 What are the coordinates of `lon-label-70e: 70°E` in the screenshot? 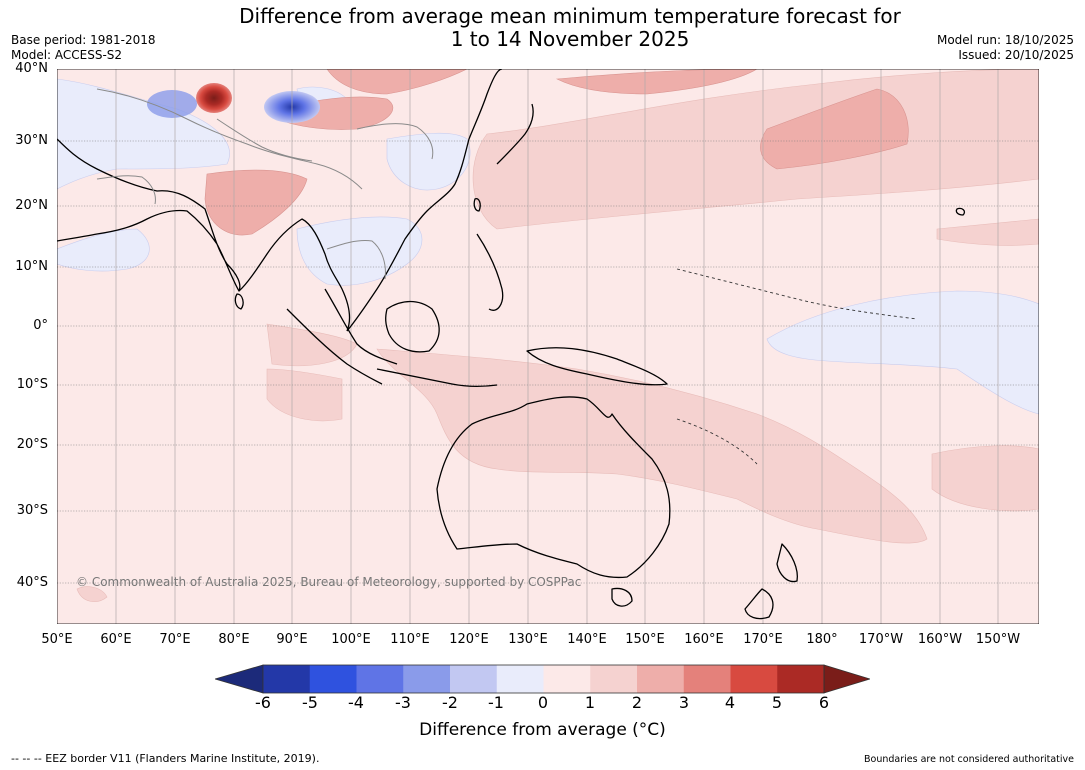 It's located at (175, 639).